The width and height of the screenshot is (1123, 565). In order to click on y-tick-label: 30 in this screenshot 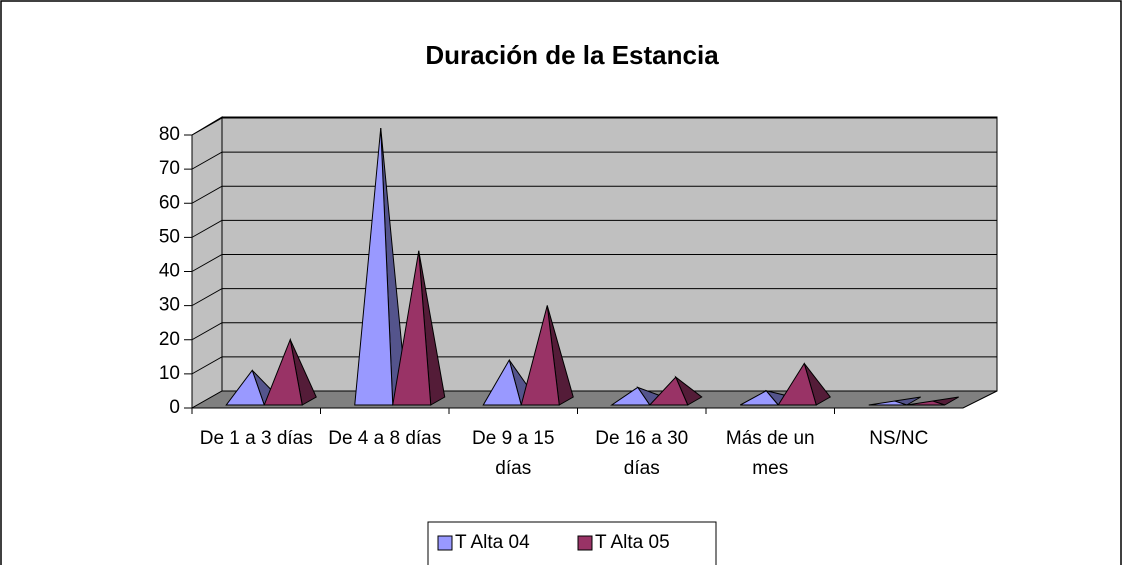, I will do `click(169, 305)`.